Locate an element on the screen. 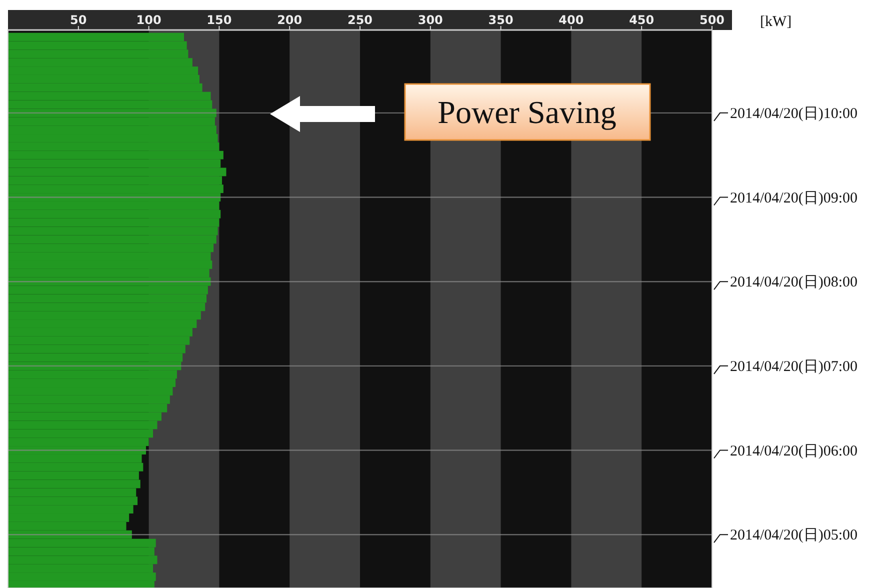 This screenshot has height=588, width=890. annotation: Power Saving is located at coordinates (527, 112).